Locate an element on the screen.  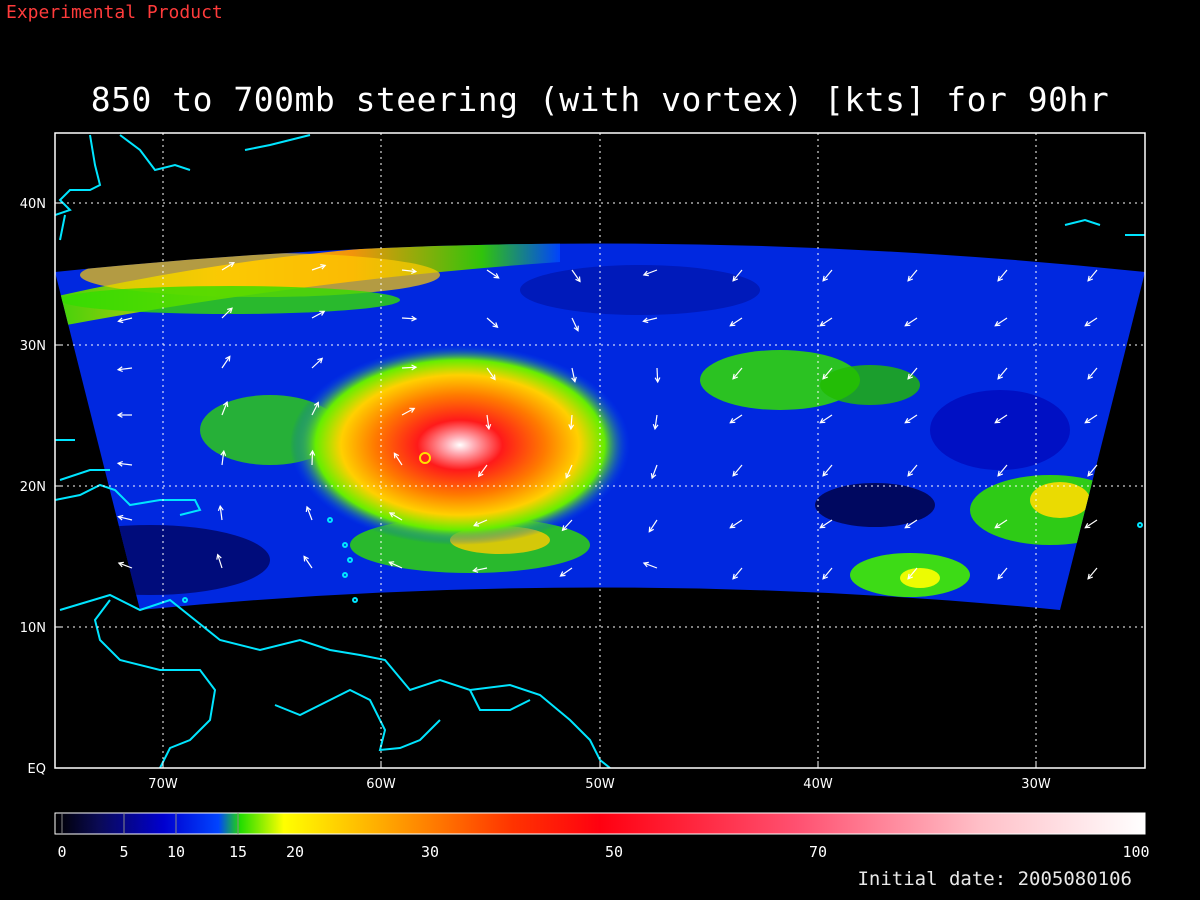
lat-label: 20N is located at coordinates (33, 487).